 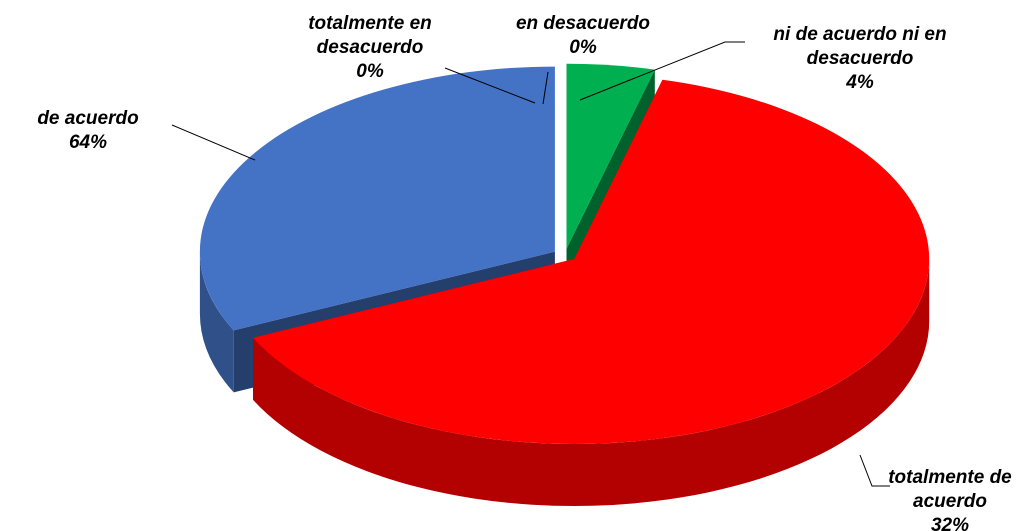 What do you see at coordinates (950, 489) in the screenshot?
I see `category-label: totalmente de acuerdo` at bounding box center [950, 489].